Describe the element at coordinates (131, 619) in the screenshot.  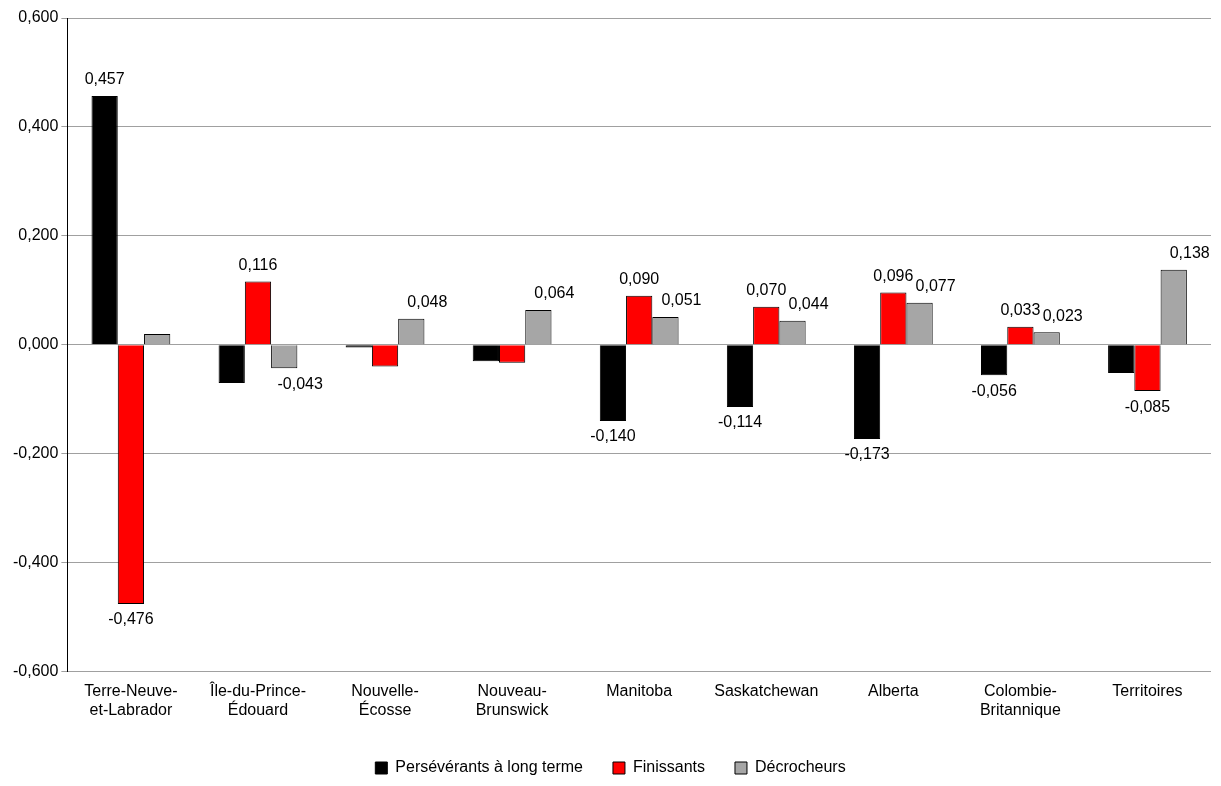
I see `data-label: -0,476` at that location.